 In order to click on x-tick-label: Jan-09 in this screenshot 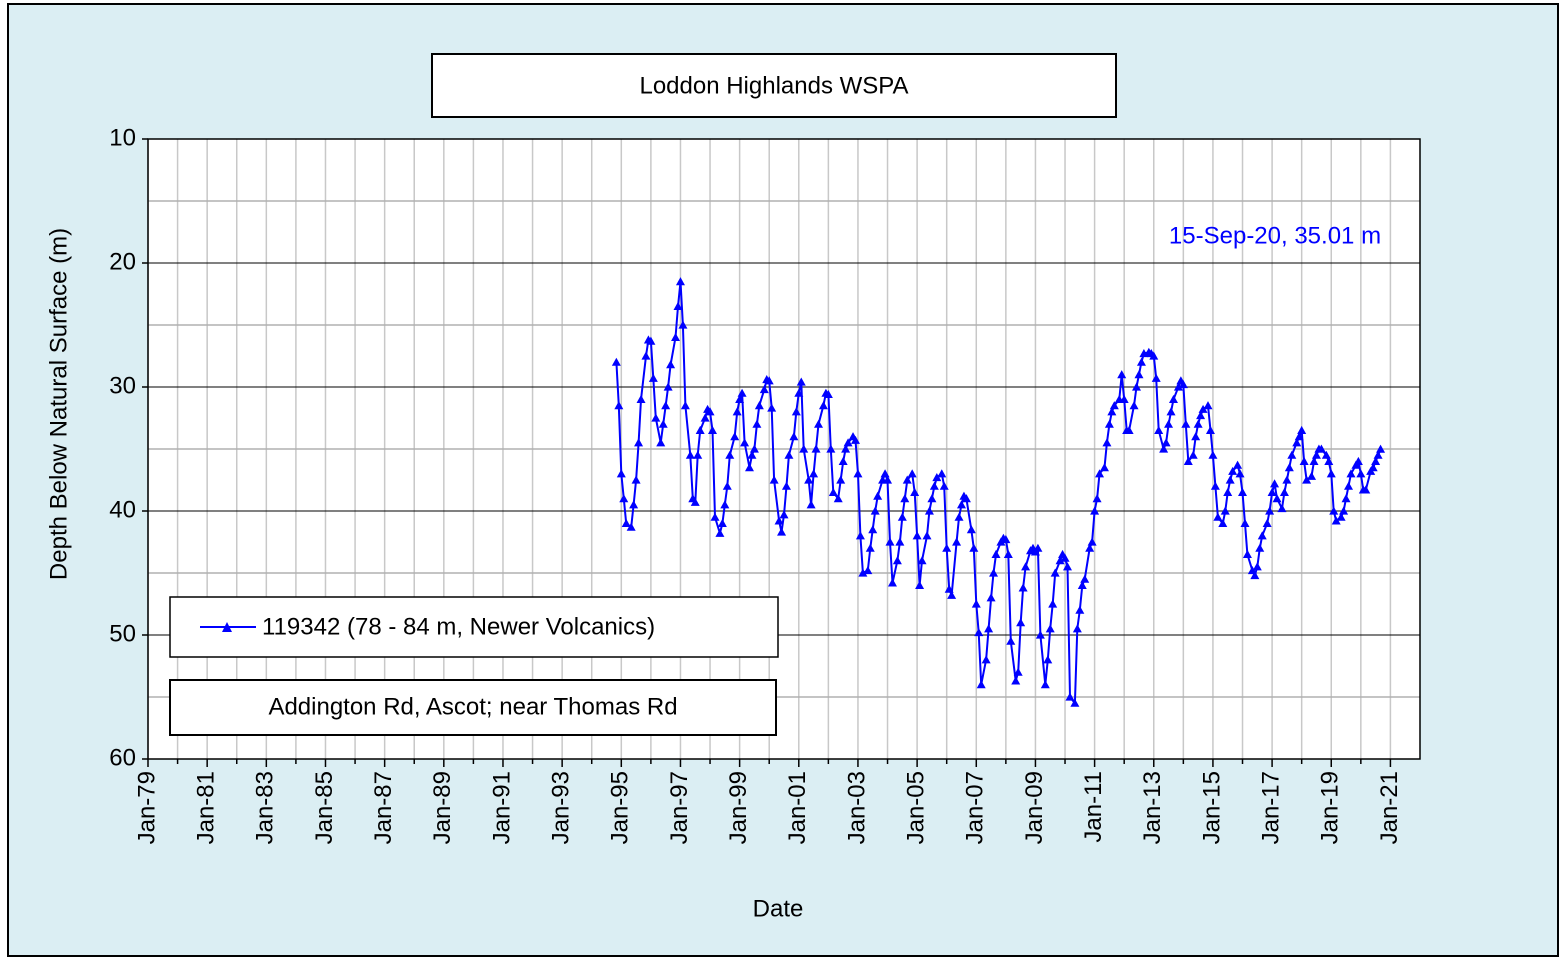, I will do `click(1034, 807)`.